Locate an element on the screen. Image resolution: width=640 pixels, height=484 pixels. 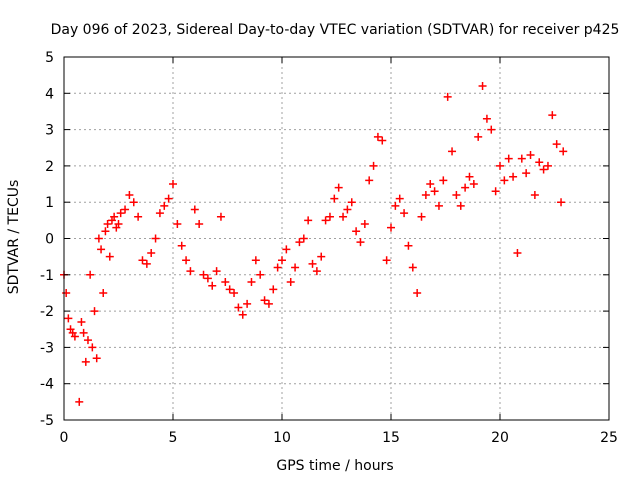
x-tick-label: 10 is located at coordinates (282, 438).